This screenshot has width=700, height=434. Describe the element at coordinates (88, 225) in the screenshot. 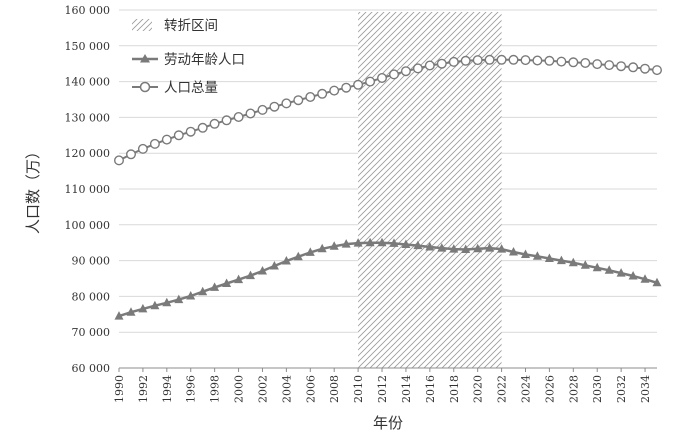

I see `y-tick-label: 100 000` at that location.